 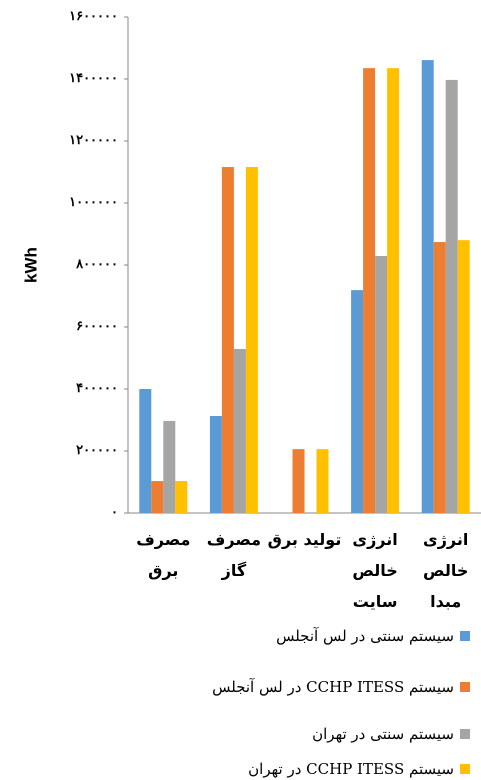 What do you see at coordinates (333, 687) in the screenshot?
I see `legend-label: سیستم CCHP ITESS در لس آنجلس` at bounding box center [333, 687].